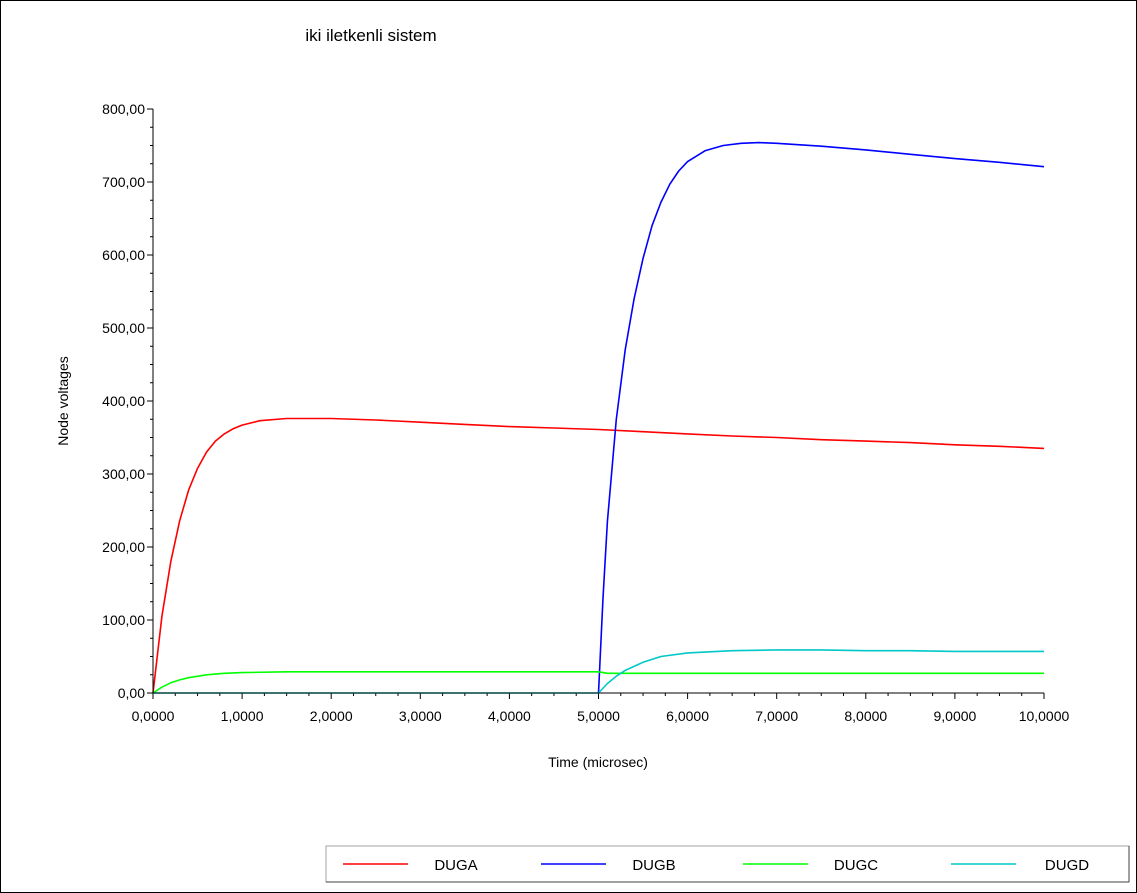 The image size is (1137, 893). I want to click on y-axis-label: Node voltages, so click(63, 401).